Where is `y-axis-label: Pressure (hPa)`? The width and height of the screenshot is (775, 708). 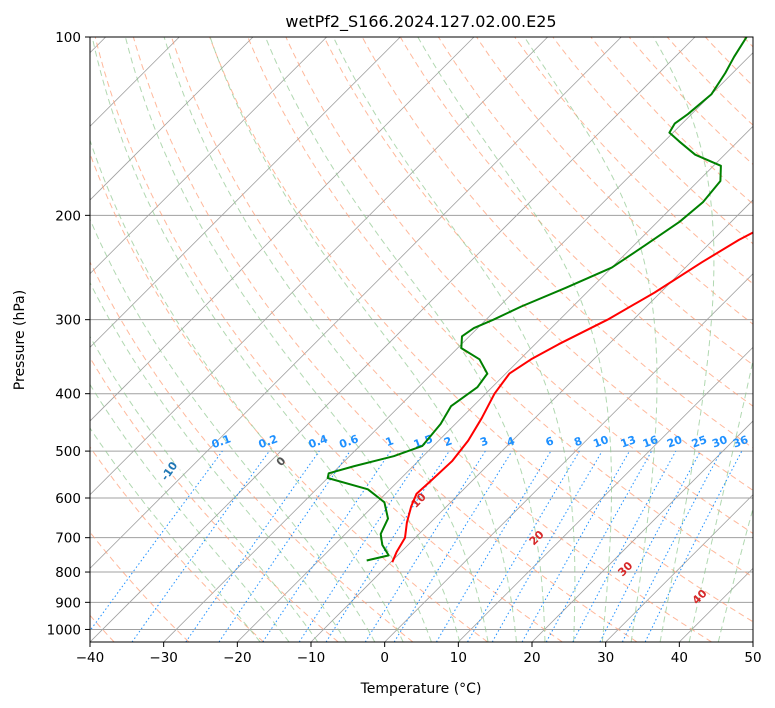 y-axis-label: Pressure (hPa) is located at coordinates (20, 340).